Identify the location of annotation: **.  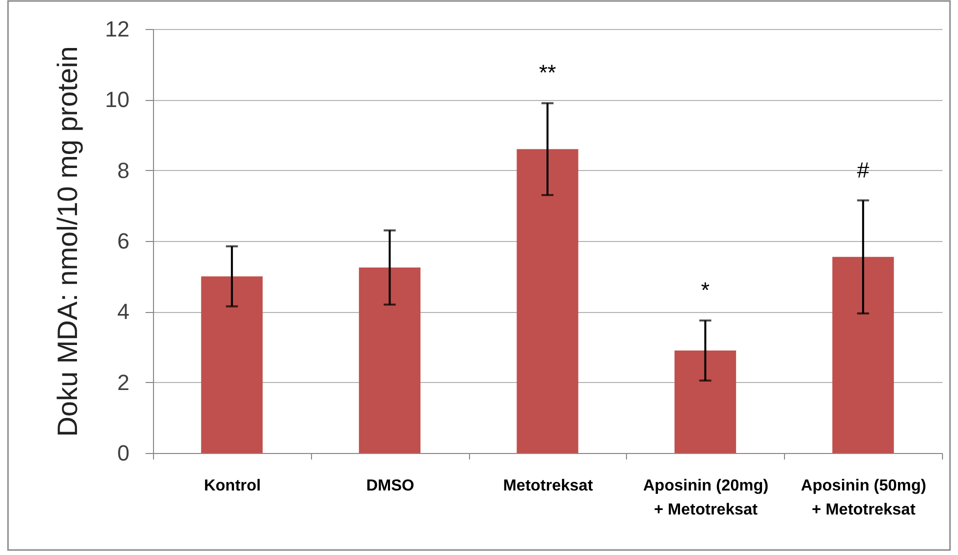
(547, 73).